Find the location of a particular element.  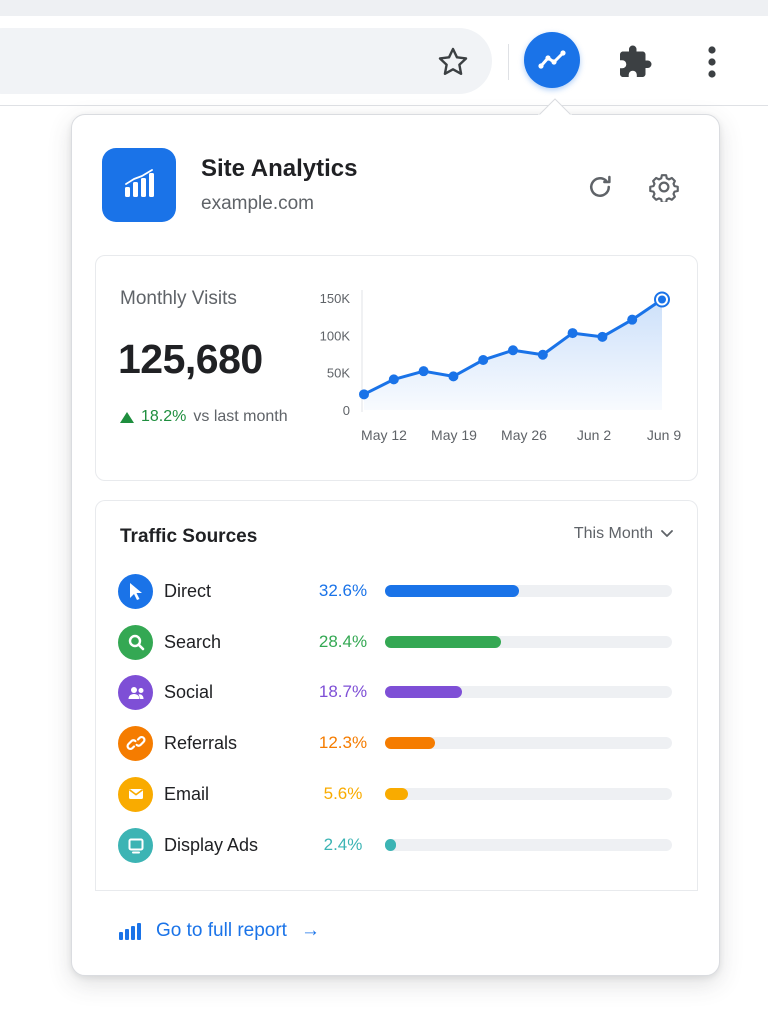

source-percent: 12.3% is located at coordinates (343, 742).